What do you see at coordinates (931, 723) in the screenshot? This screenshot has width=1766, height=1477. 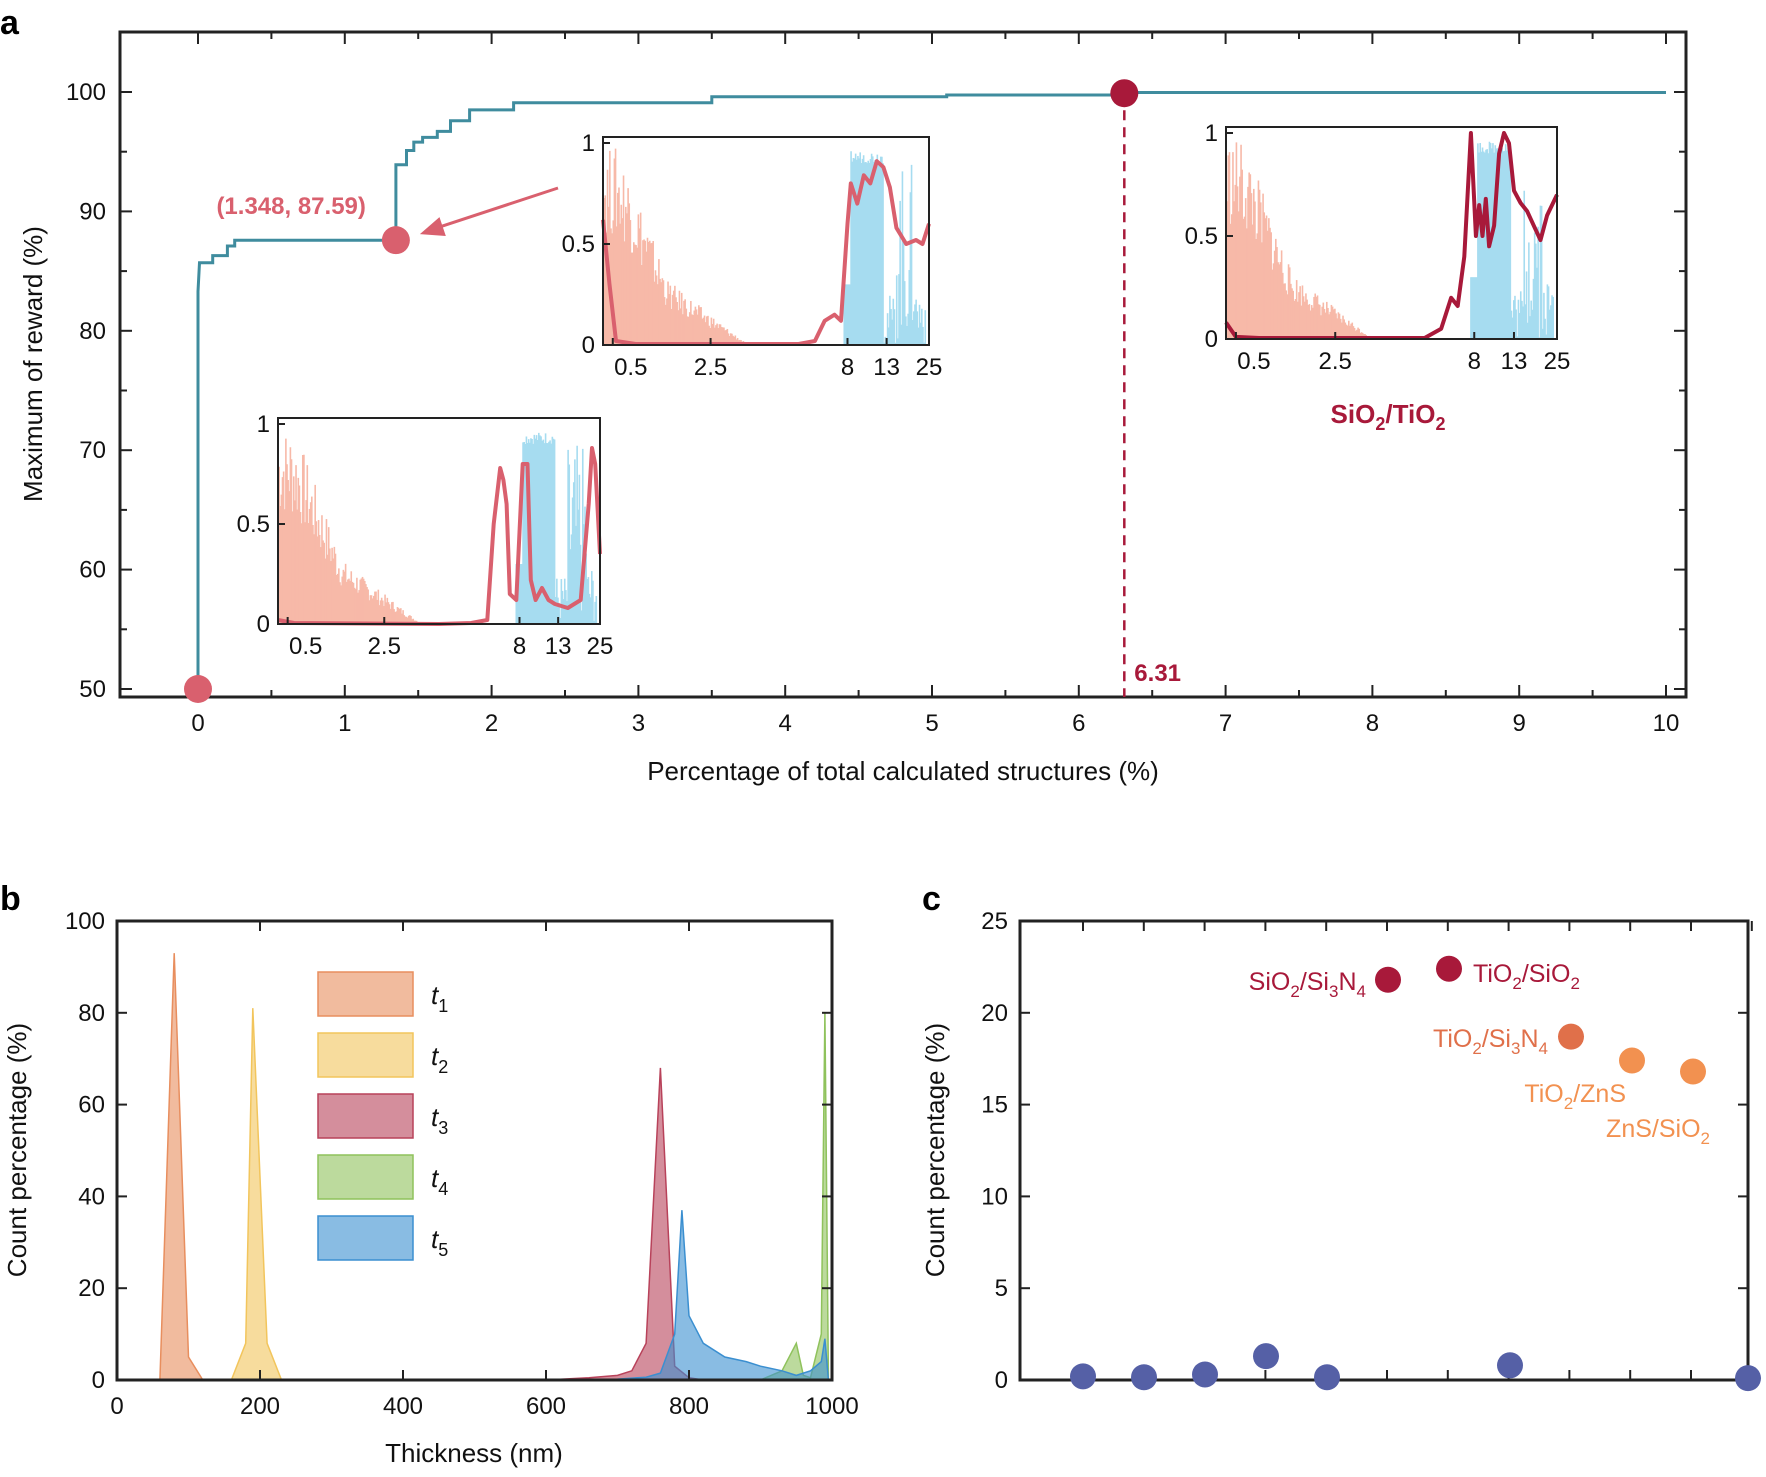 I see `x-tick-label: 5` at bounding box center [931, 723].